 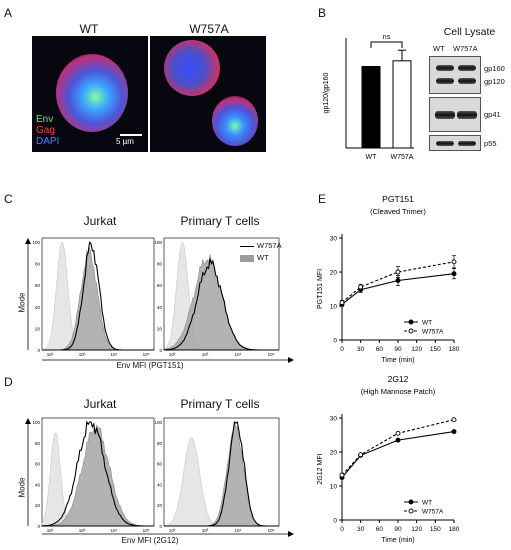 I want to click on legend-gag: Gag, so click(x=45, y=130).